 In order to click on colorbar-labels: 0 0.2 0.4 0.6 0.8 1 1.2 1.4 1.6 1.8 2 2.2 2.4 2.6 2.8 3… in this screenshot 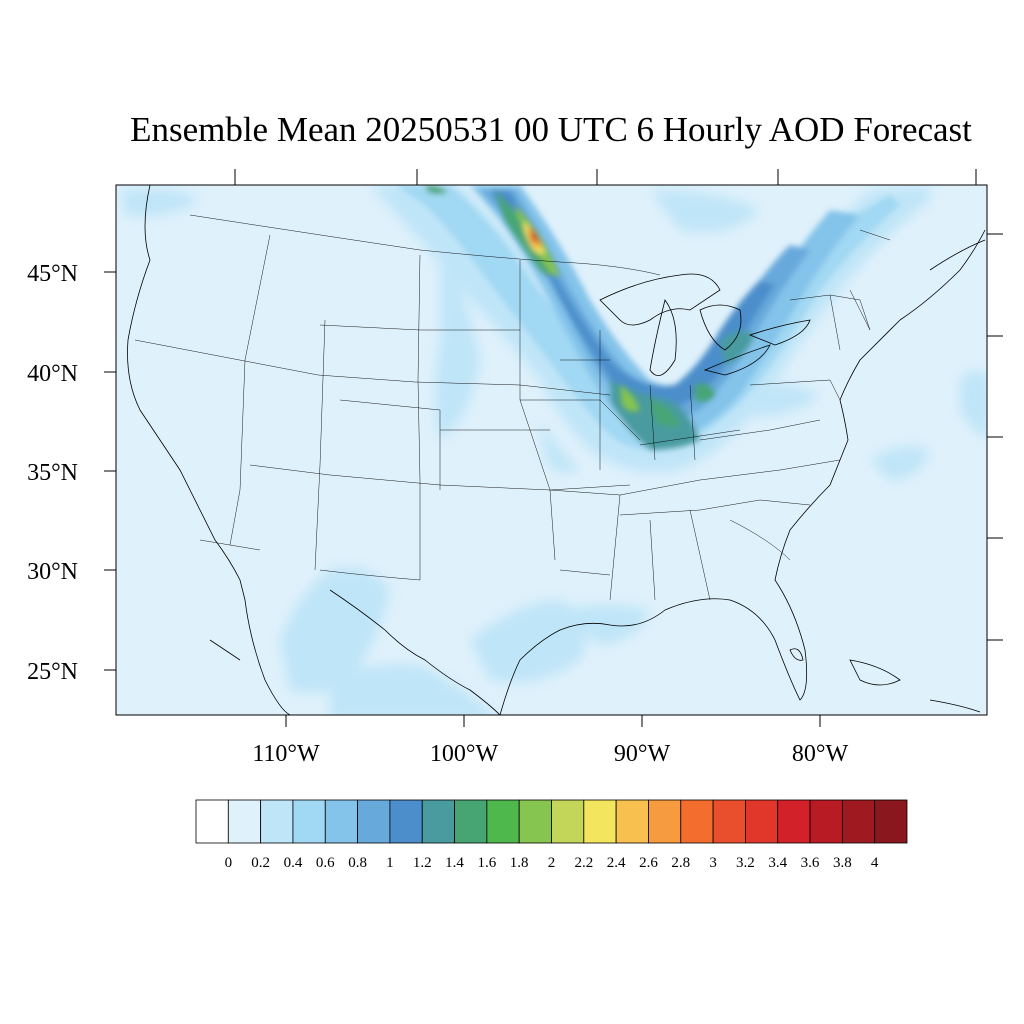, I will do `click(552, 863)`.